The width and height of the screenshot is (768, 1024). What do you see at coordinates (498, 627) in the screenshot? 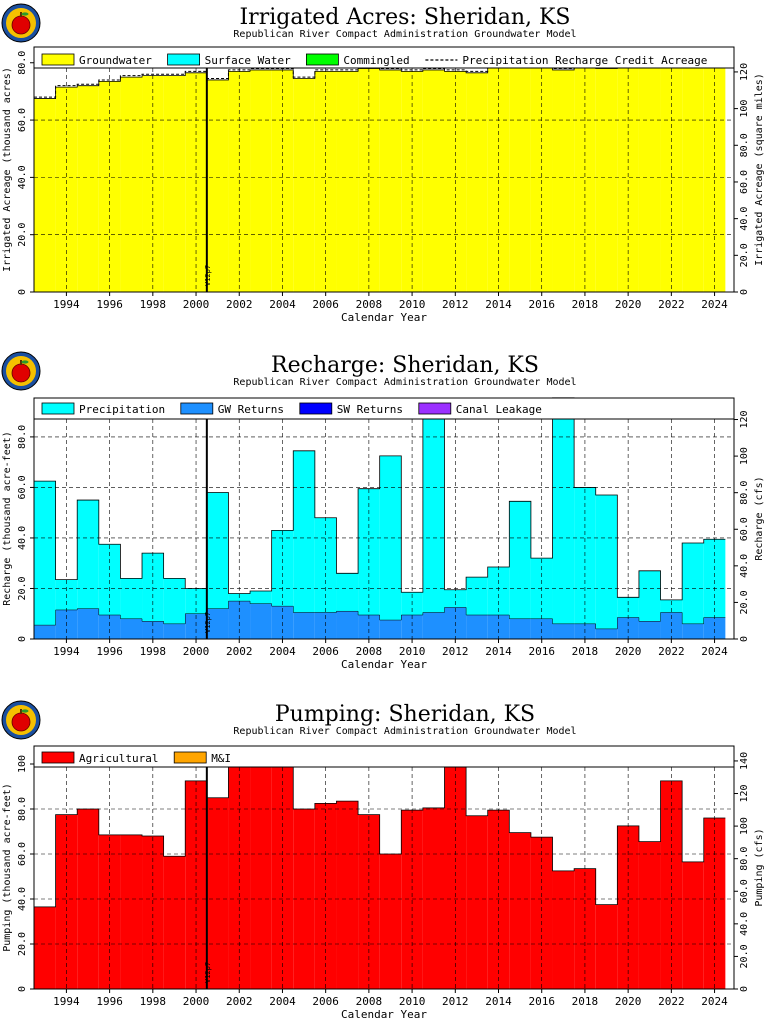
I see `bar-gw_returns-2014` at bounding box center [498, 627].